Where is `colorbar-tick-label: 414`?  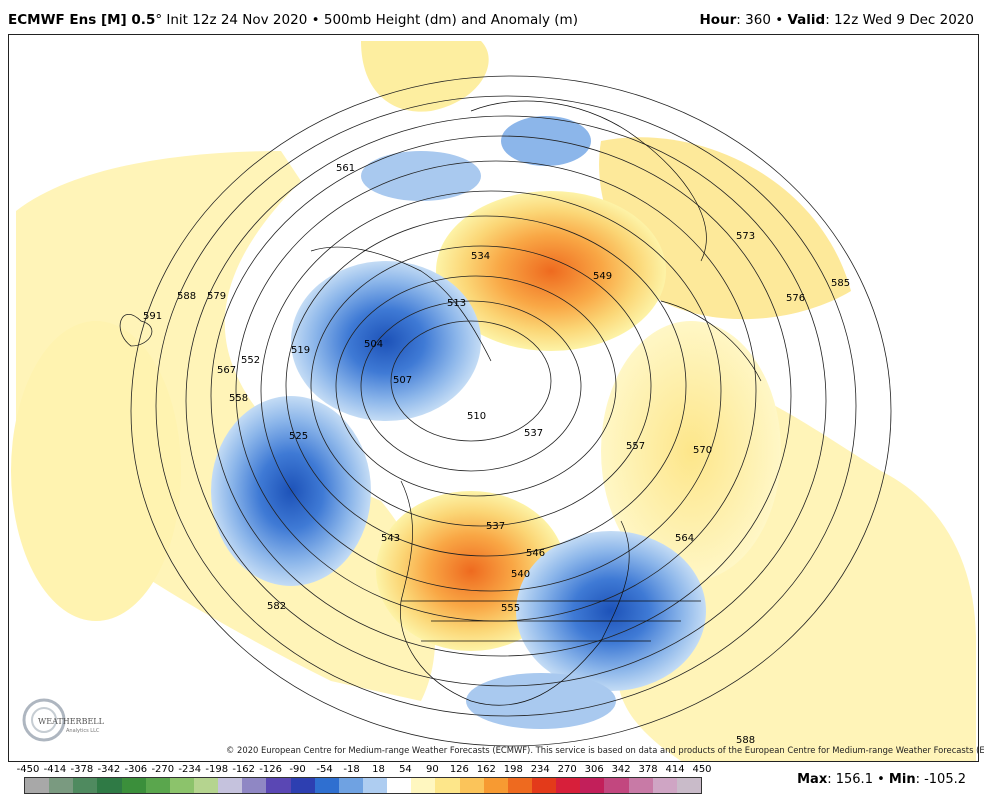 colorbar-tick-label: 414 is located at coordinates (675, 769).